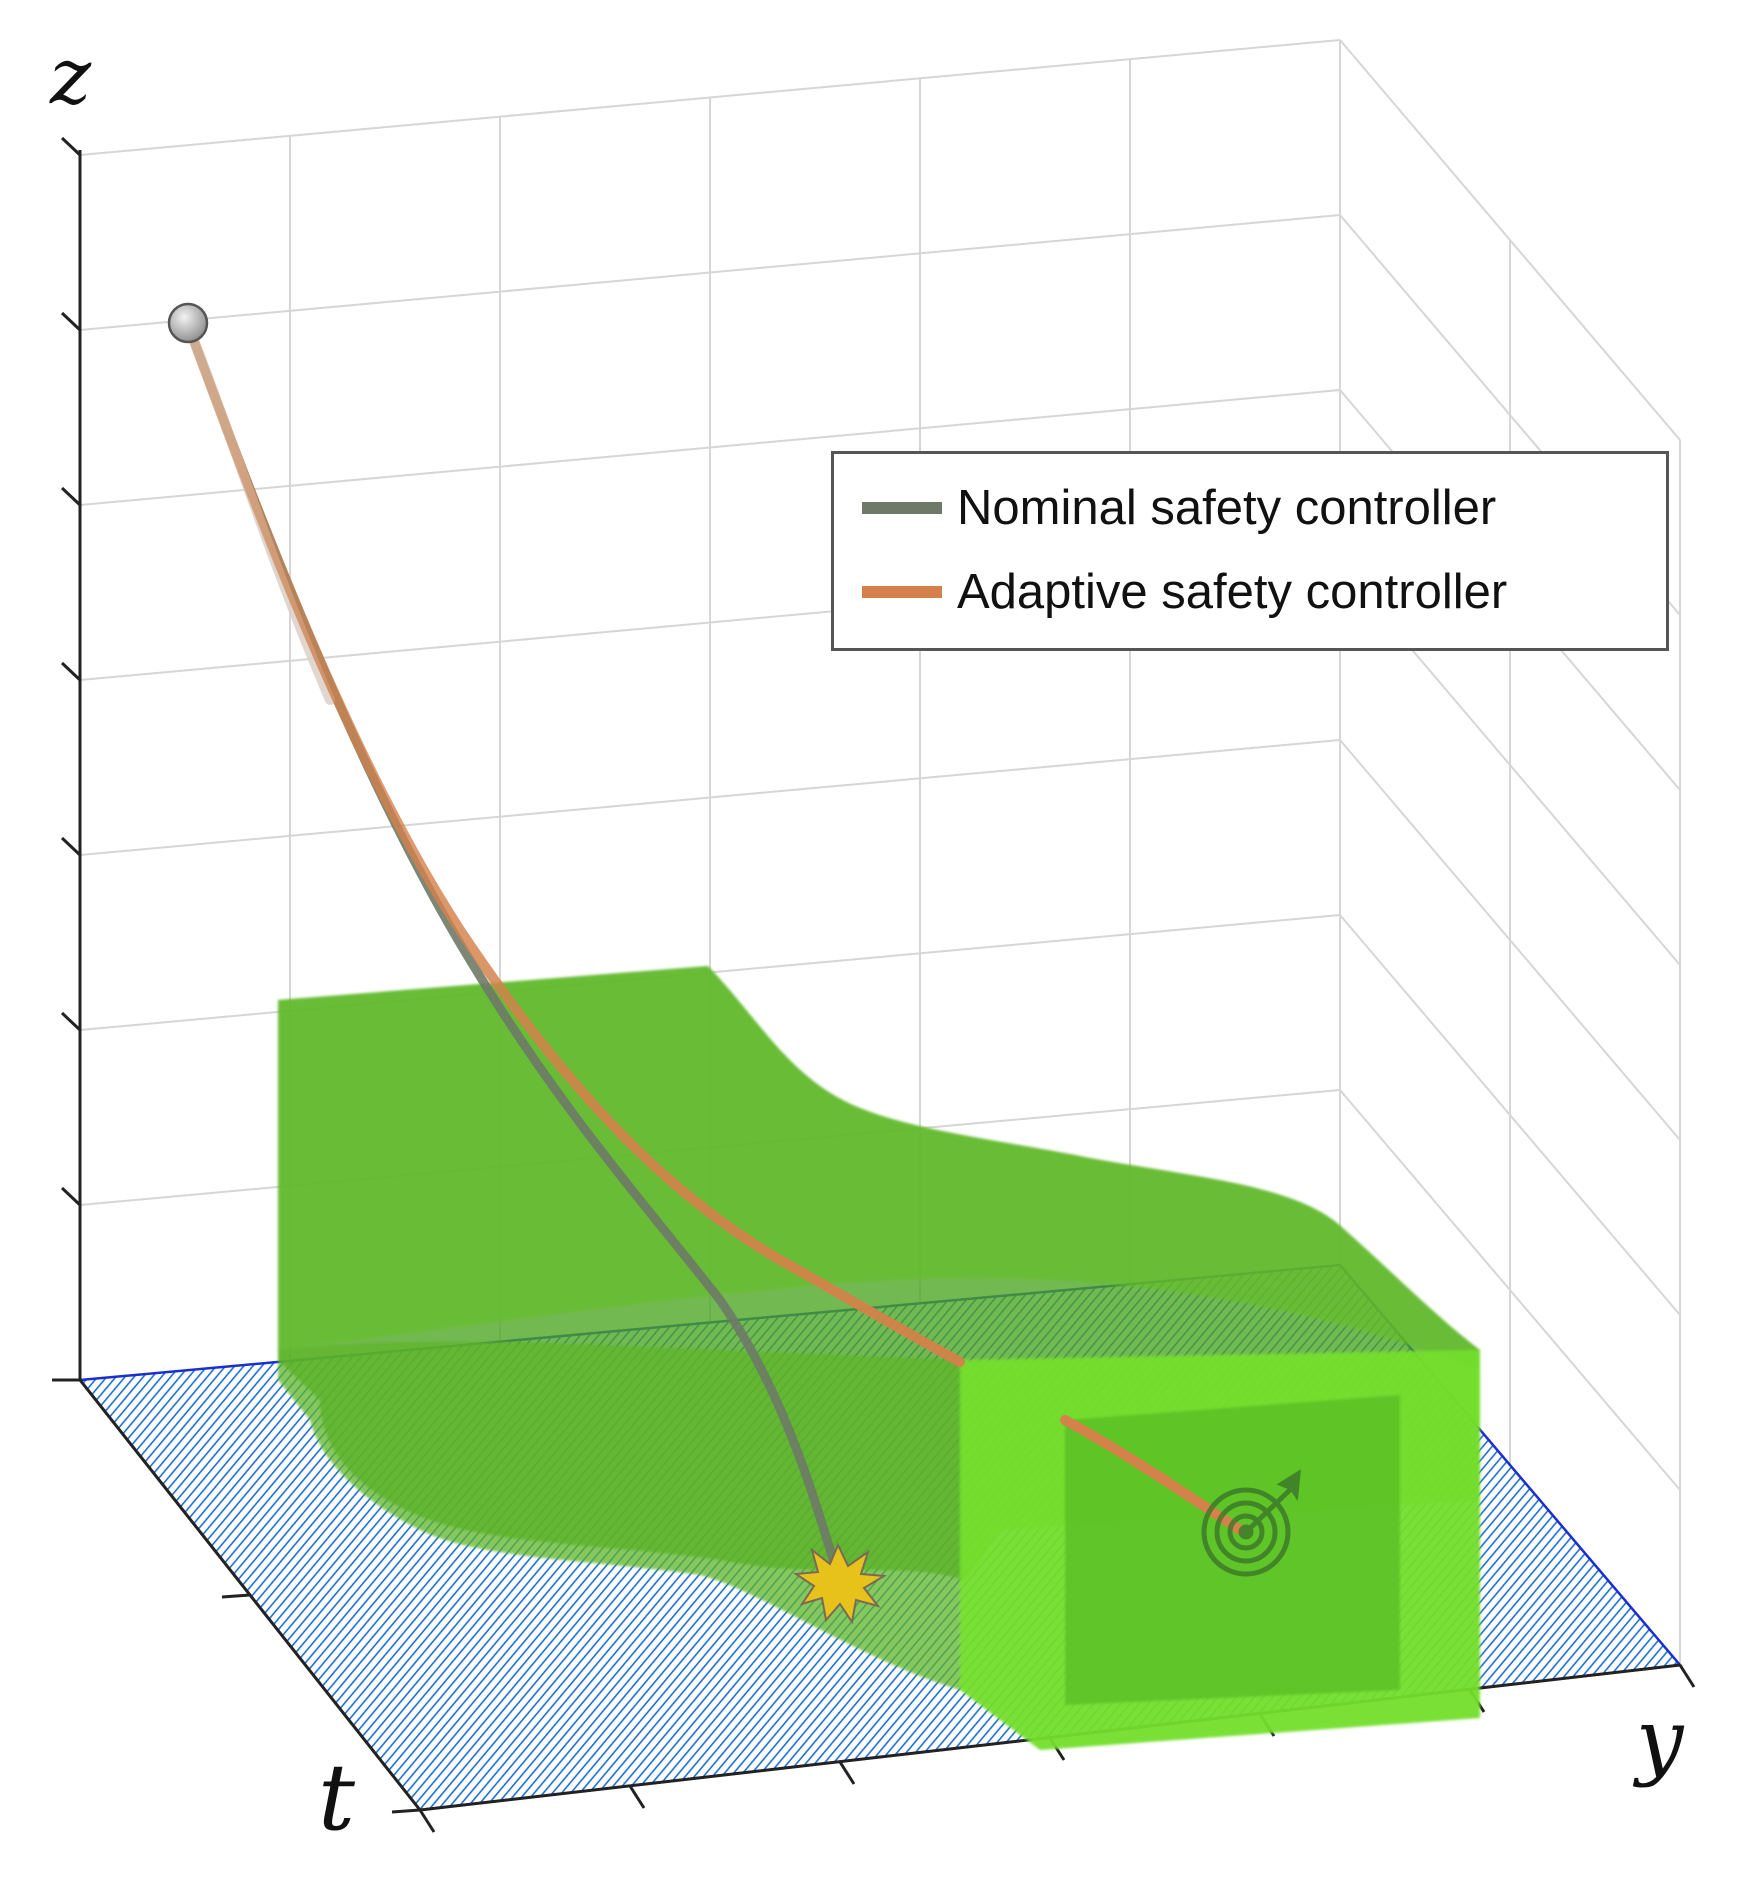  What do you see at coordinates (71, 77) in the screenshot?
I see `z-axis-label: z` at bounding box center [71, 77].